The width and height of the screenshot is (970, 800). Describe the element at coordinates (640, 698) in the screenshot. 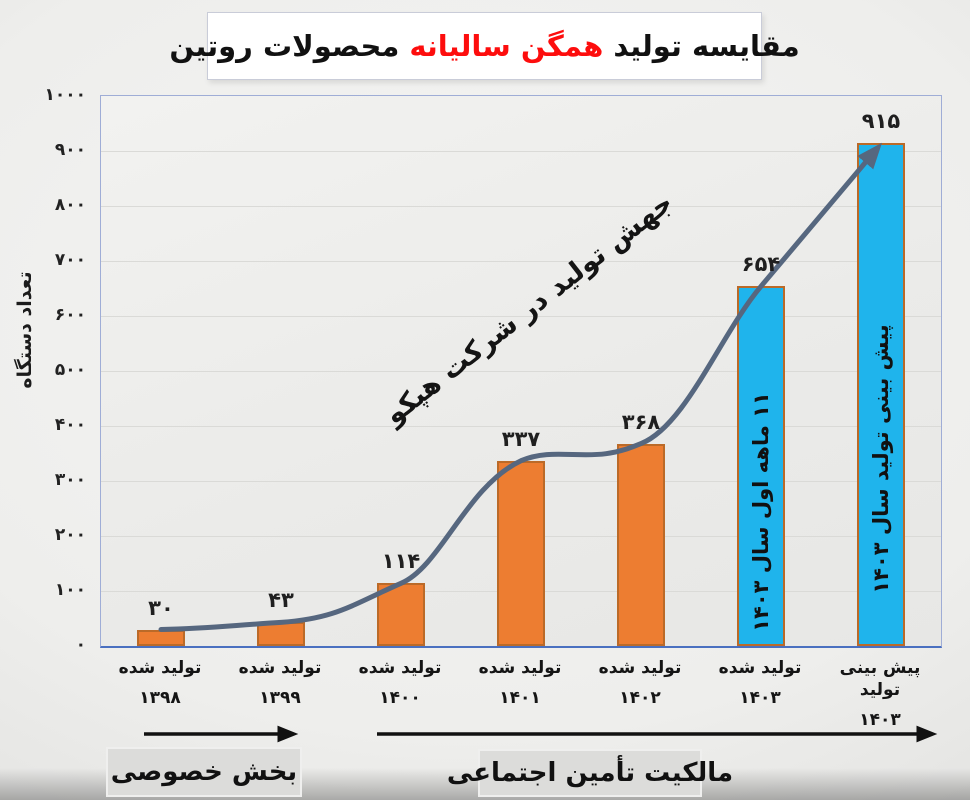

I see `x-tick-year: ۱۴۰۲` at that location.